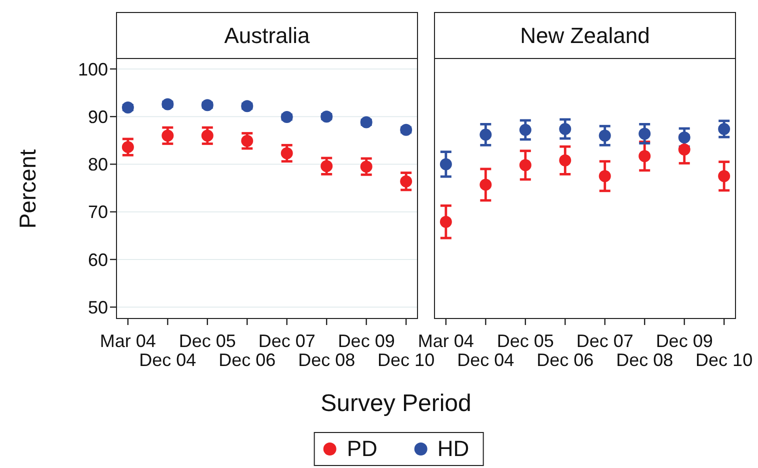 This screenshot has width=758, height=468. Describe the element at coordinates (98, 307) in the screenshot. I see `y-tick-label: 50` at that location.